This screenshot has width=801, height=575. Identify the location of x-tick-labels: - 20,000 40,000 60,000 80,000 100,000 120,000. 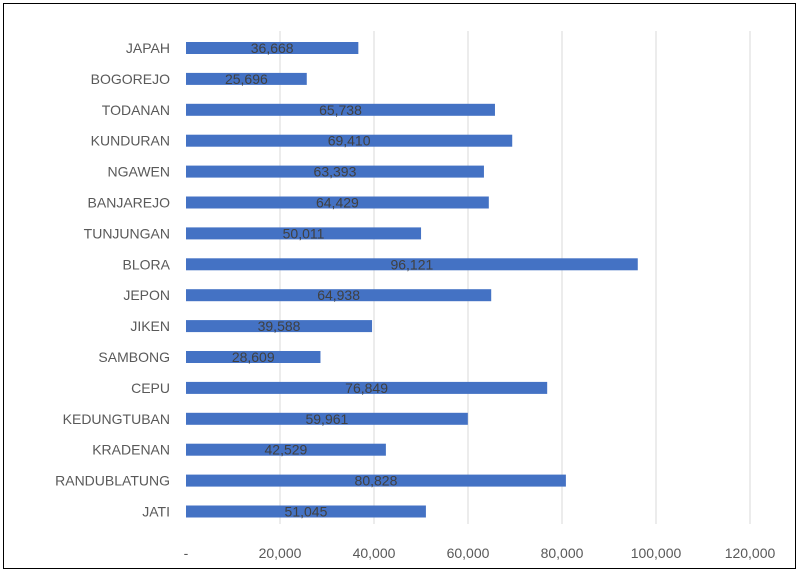
(480, 553).